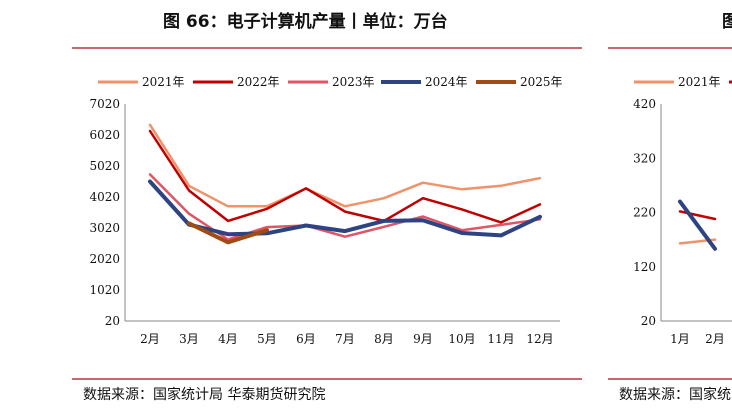  I want to click on x-tick-label: 1月, so click(680, 339).